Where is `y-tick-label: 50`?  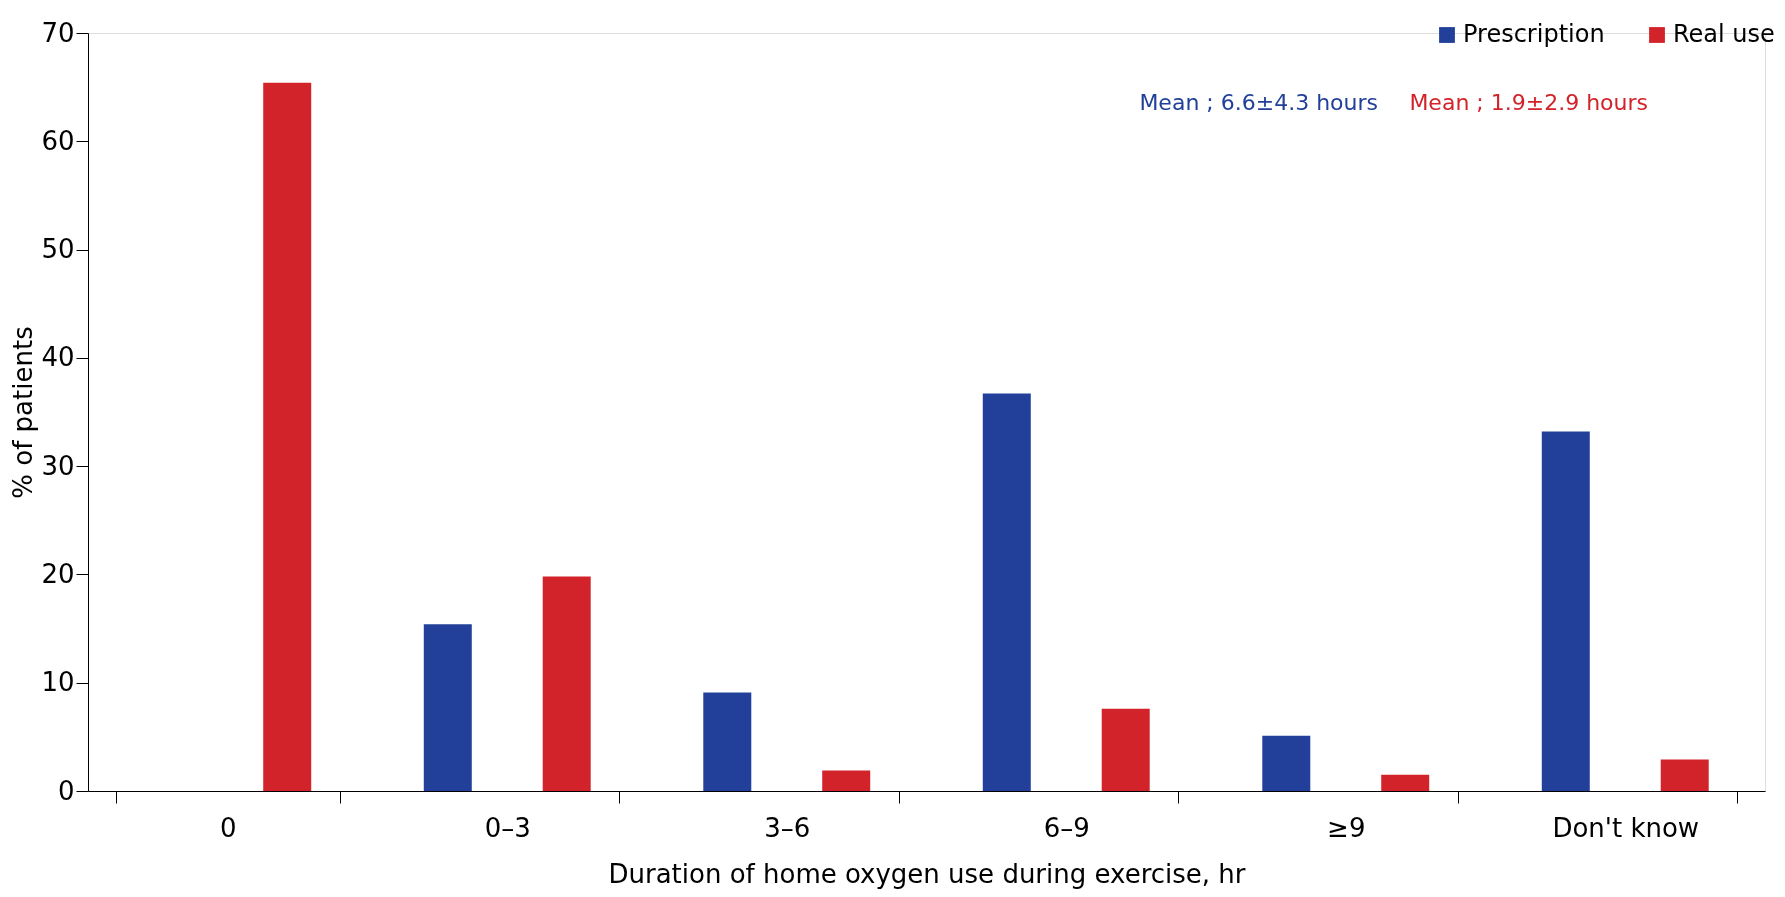
y-tick-label: 50 is located at coordinates (58, 249).